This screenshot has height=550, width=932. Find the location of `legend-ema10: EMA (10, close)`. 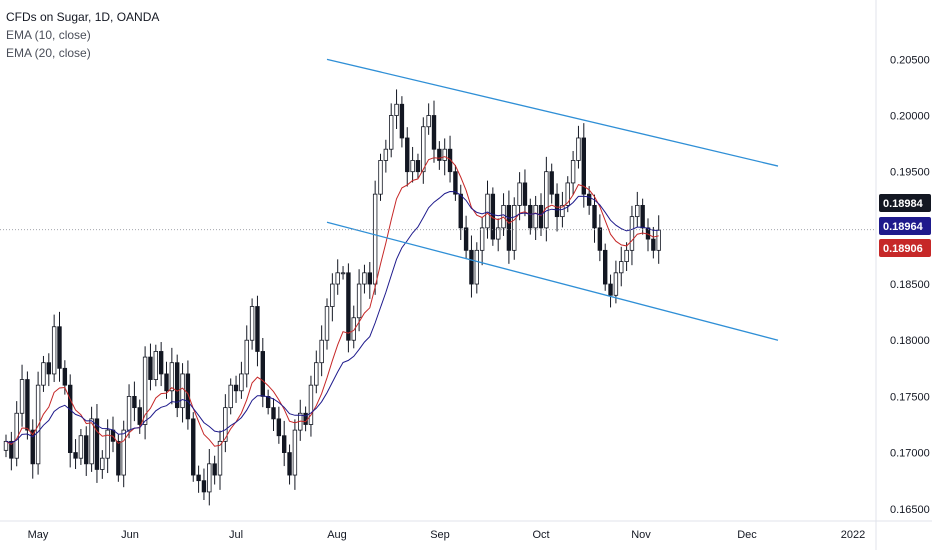

legend-ema10: EMA (10, close) is located at coordinates (48, 35).